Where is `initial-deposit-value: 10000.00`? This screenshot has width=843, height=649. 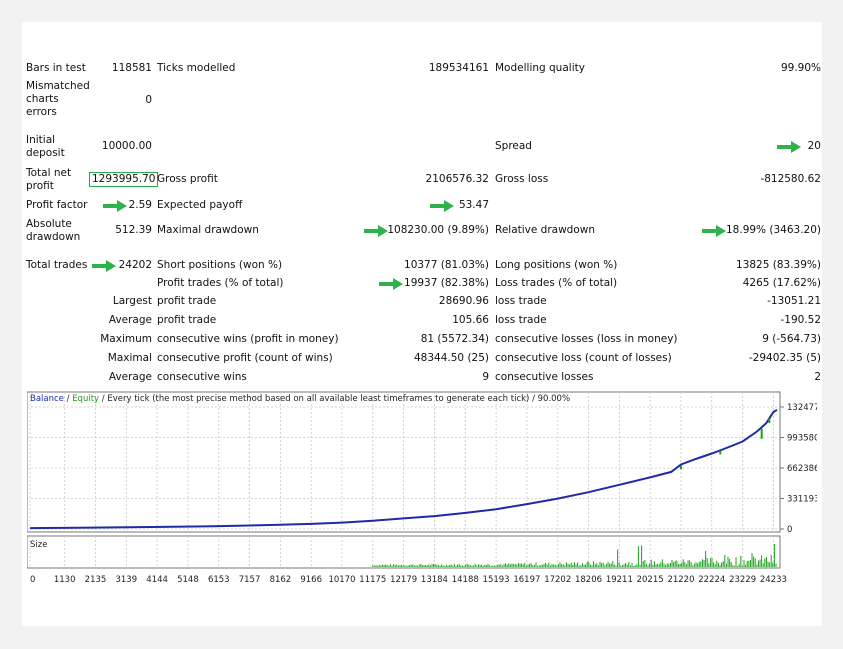
initial-deposit-value: 10000.00 is located at coordinates (126, 146).